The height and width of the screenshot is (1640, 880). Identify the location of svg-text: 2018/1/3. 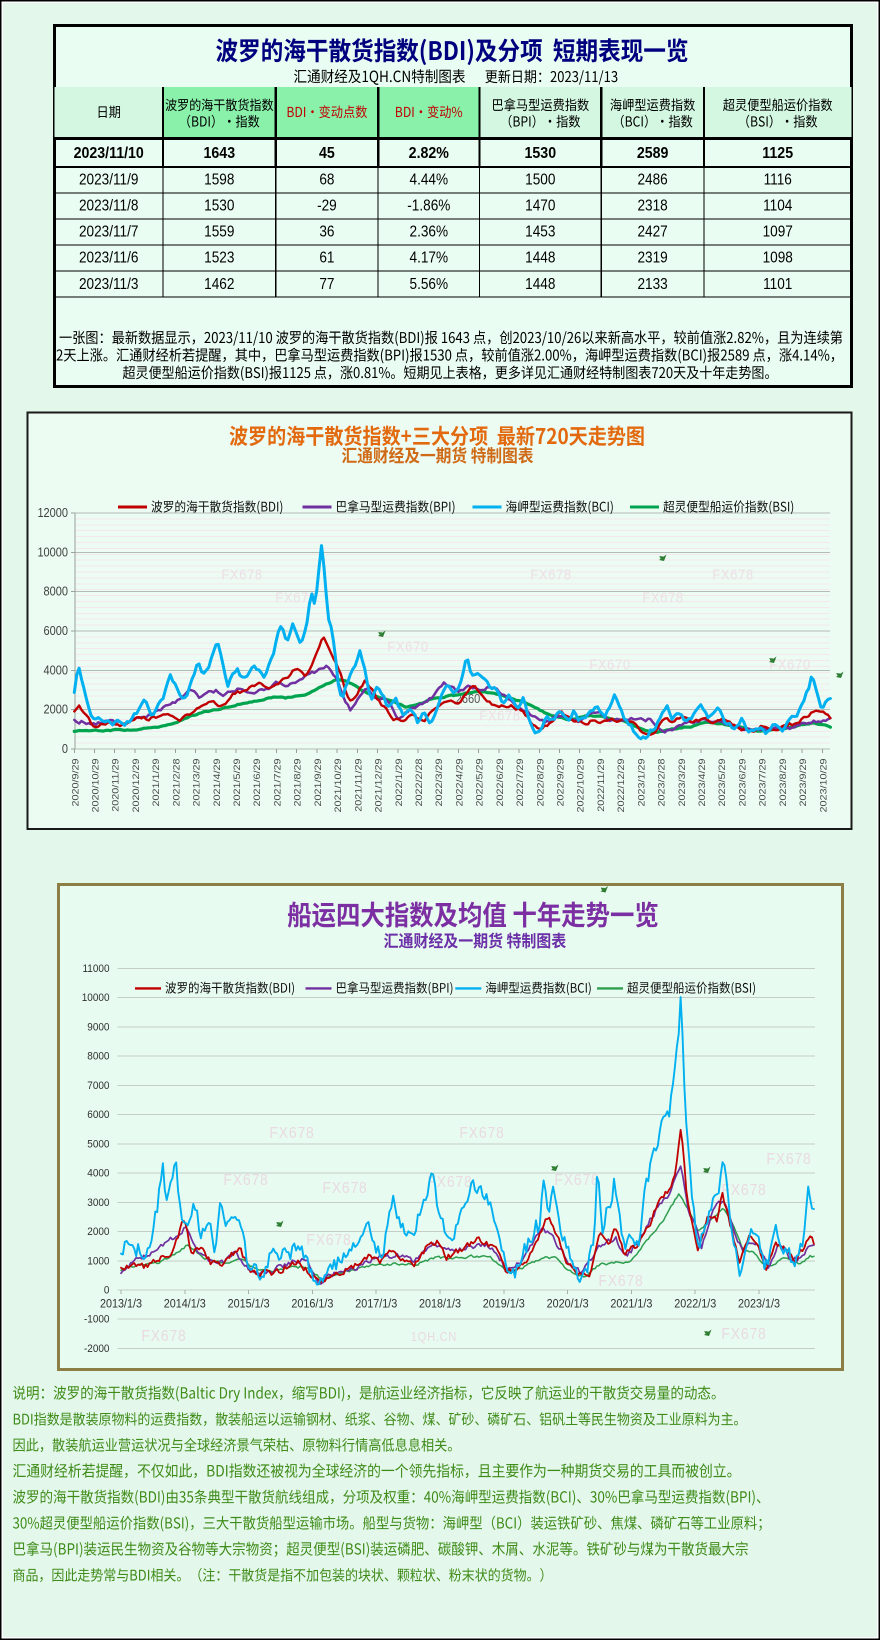
(440, 1304).